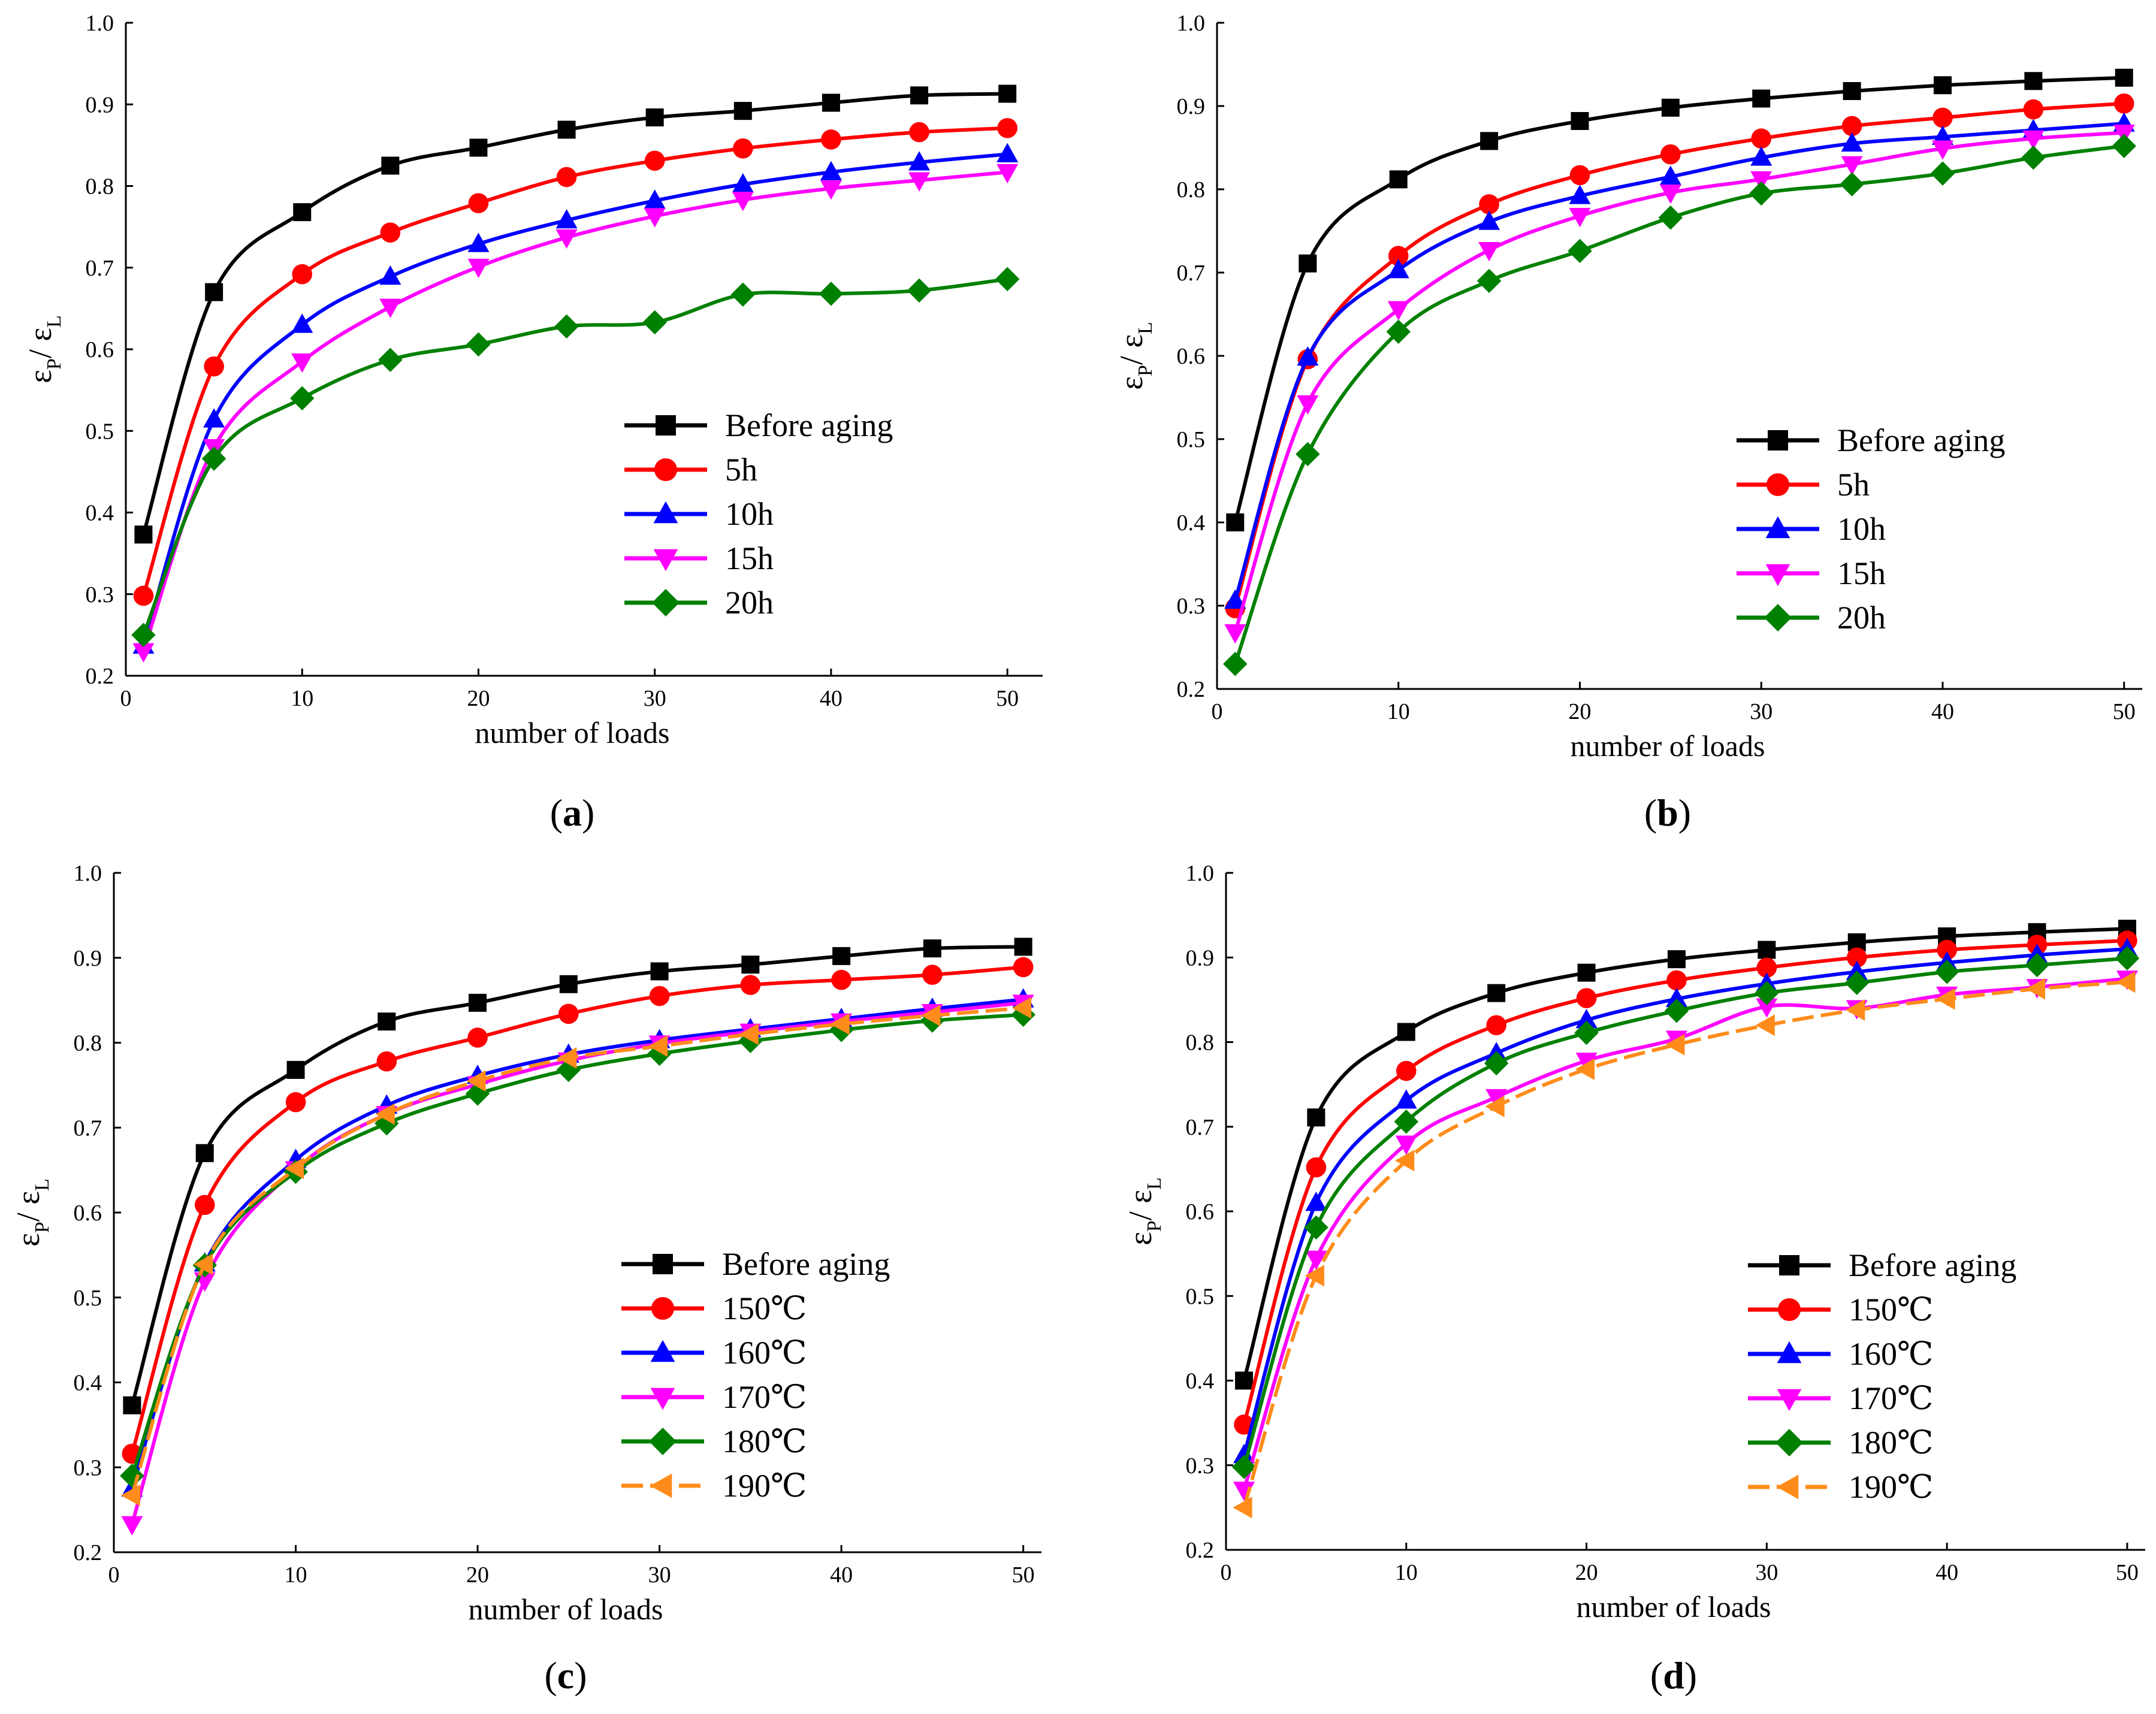 The image size is (2156, 1714). Describe the element at coordinates (88, 1298) in the screenshot. I see `y-tick-label: 0.5` at that location.